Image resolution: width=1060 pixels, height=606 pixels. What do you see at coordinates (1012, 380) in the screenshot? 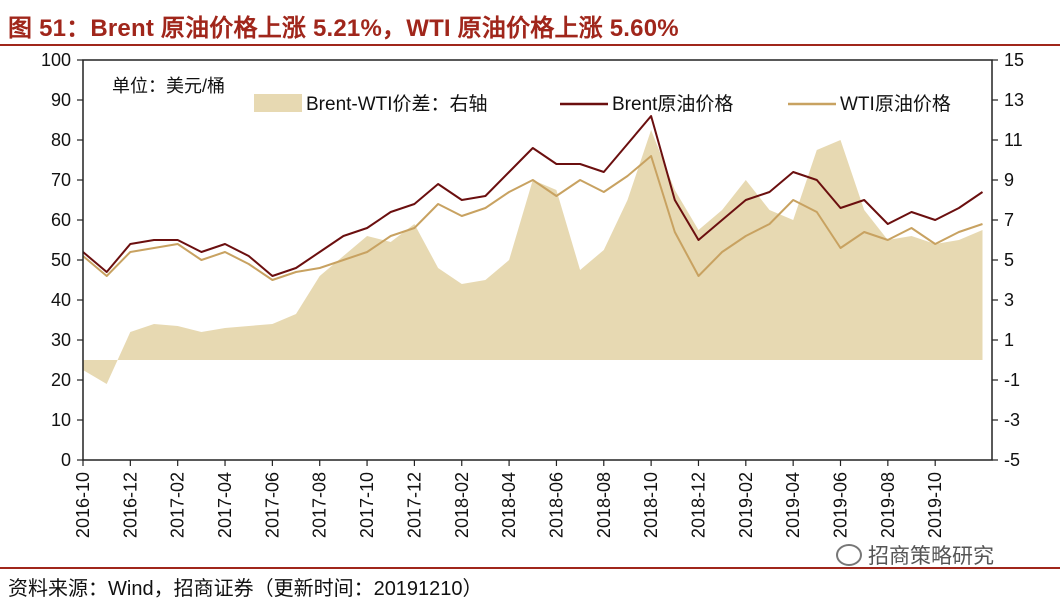
I see `y-right-tick-label: -1` at bounding box center [1012, 380].